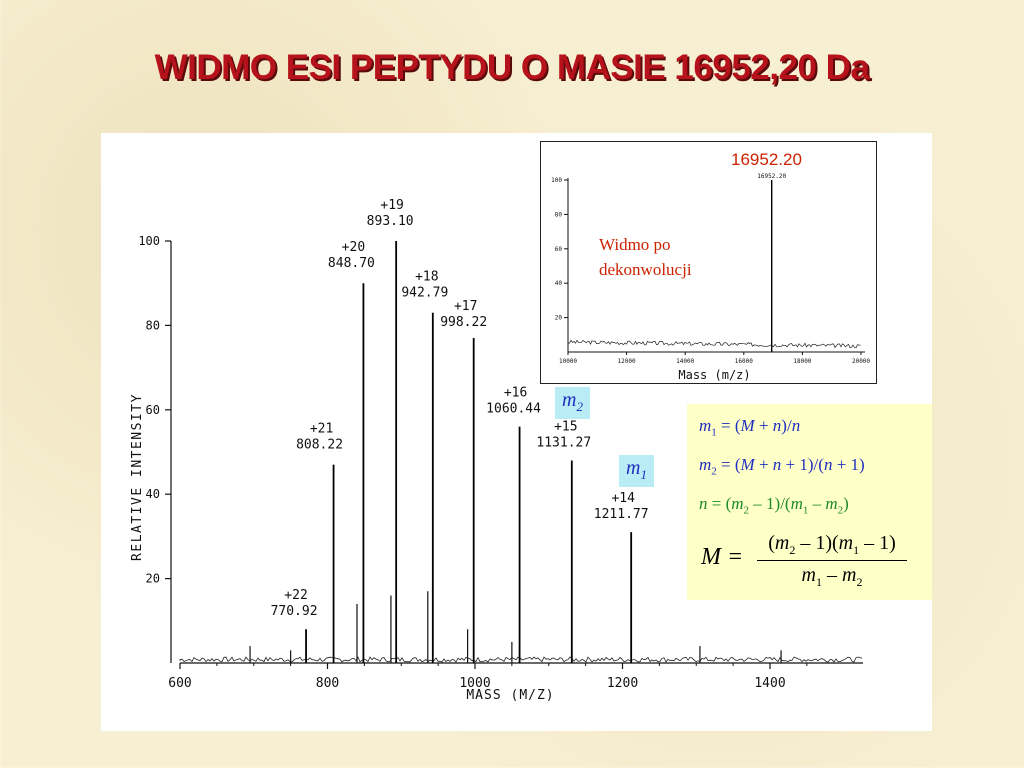  What do you see at coordinates (774, 505) in the screenshot?
I see `formula-n: n = (m2 – 1)/(m1 – m2)` at bounding box center [774, 505].